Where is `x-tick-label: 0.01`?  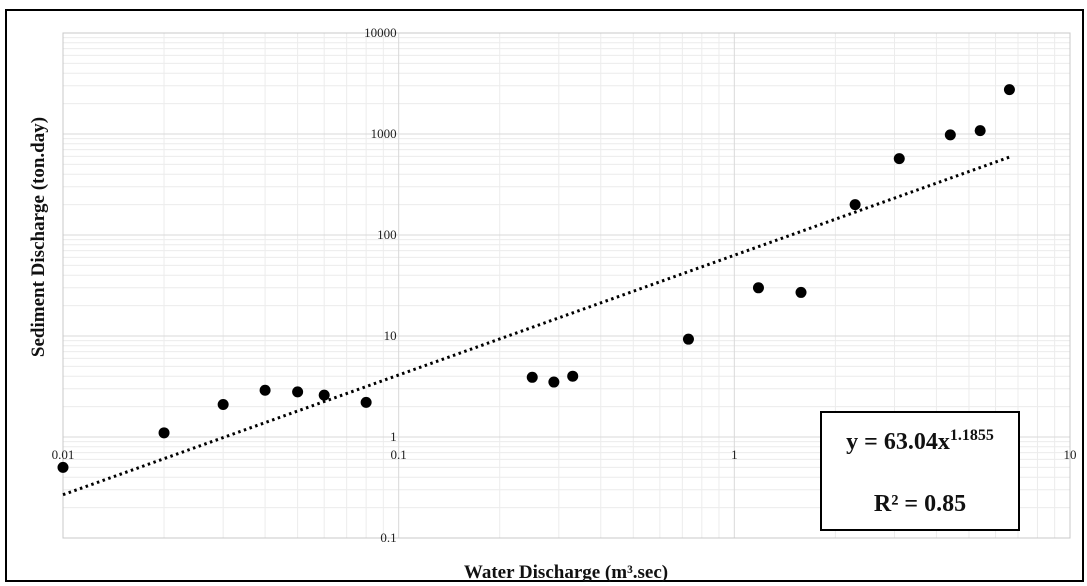 x-tick-label: 0.01 is located at coordinates (63, 454).